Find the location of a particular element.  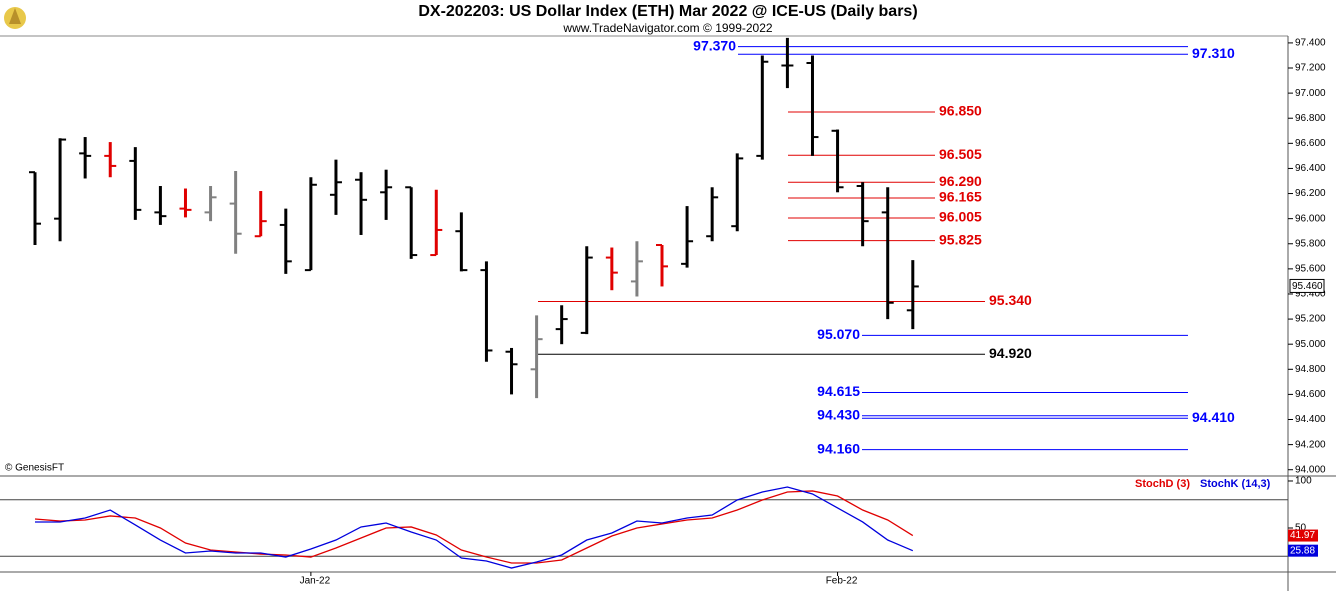

y-tick-label: 94.400 is located at coordinates (1310, 419).